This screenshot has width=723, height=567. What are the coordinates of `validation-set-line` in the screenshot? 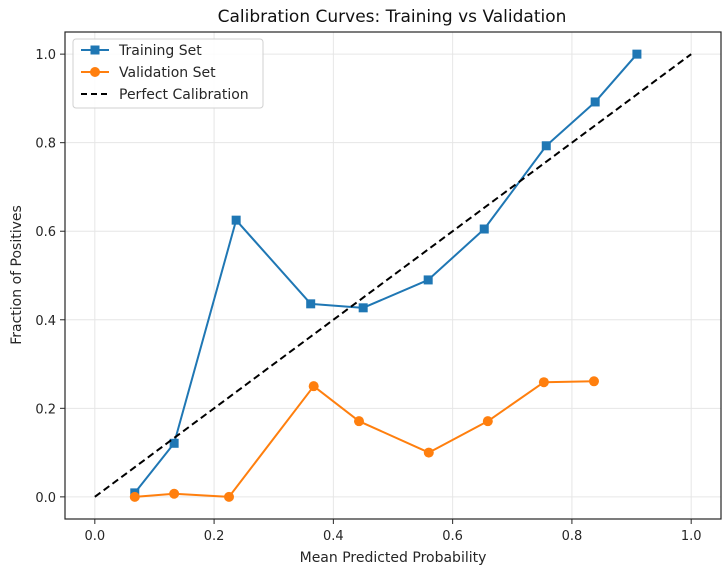 It's located at (364, 439).